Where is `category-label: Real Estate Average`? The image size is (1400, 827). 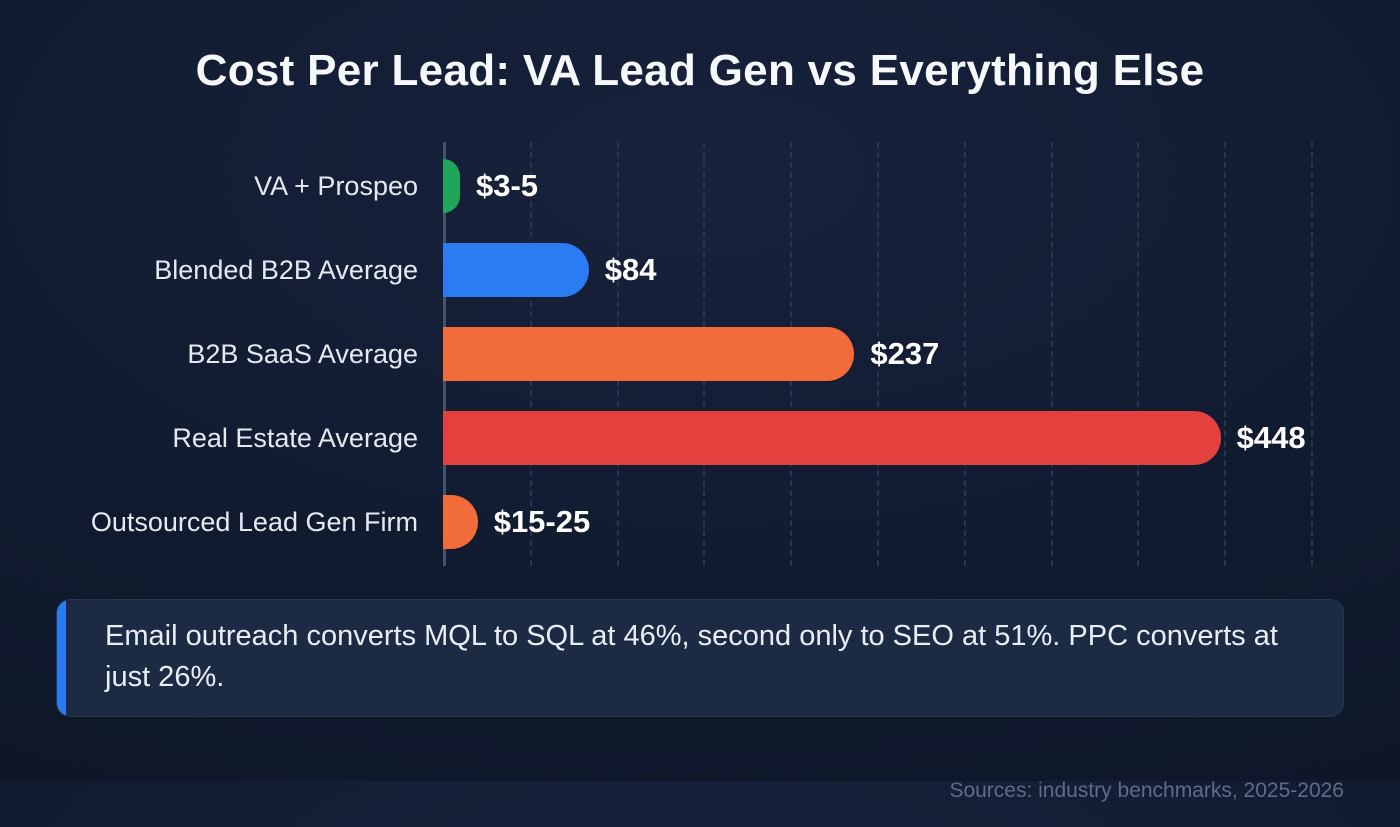 category-label: Real Estate Average is located at coordinates (295, 437).